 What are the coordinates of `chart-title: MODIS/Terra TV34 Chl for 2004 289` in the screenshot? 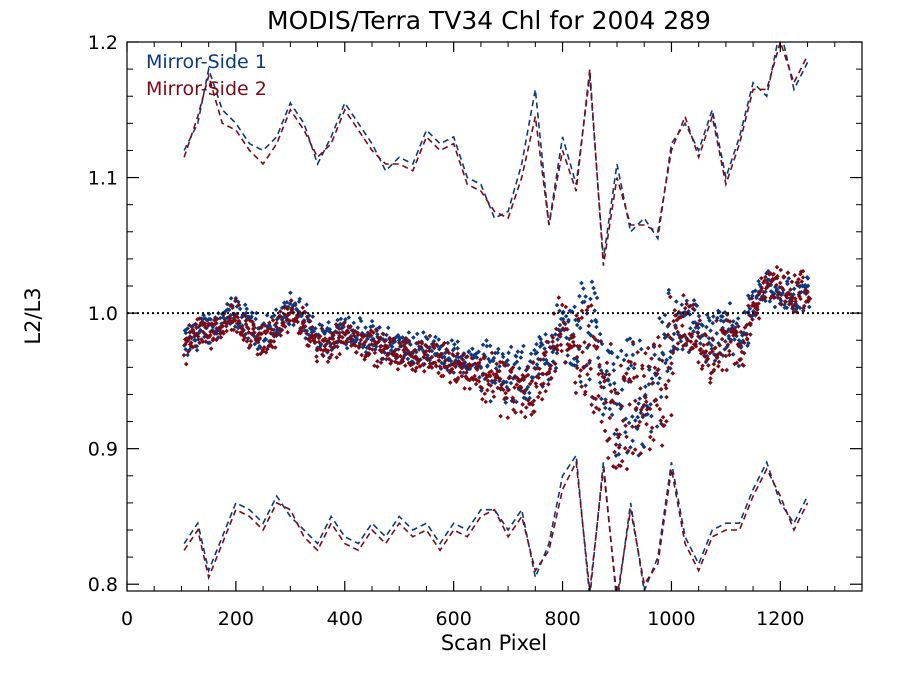 It's located at (489, 20).